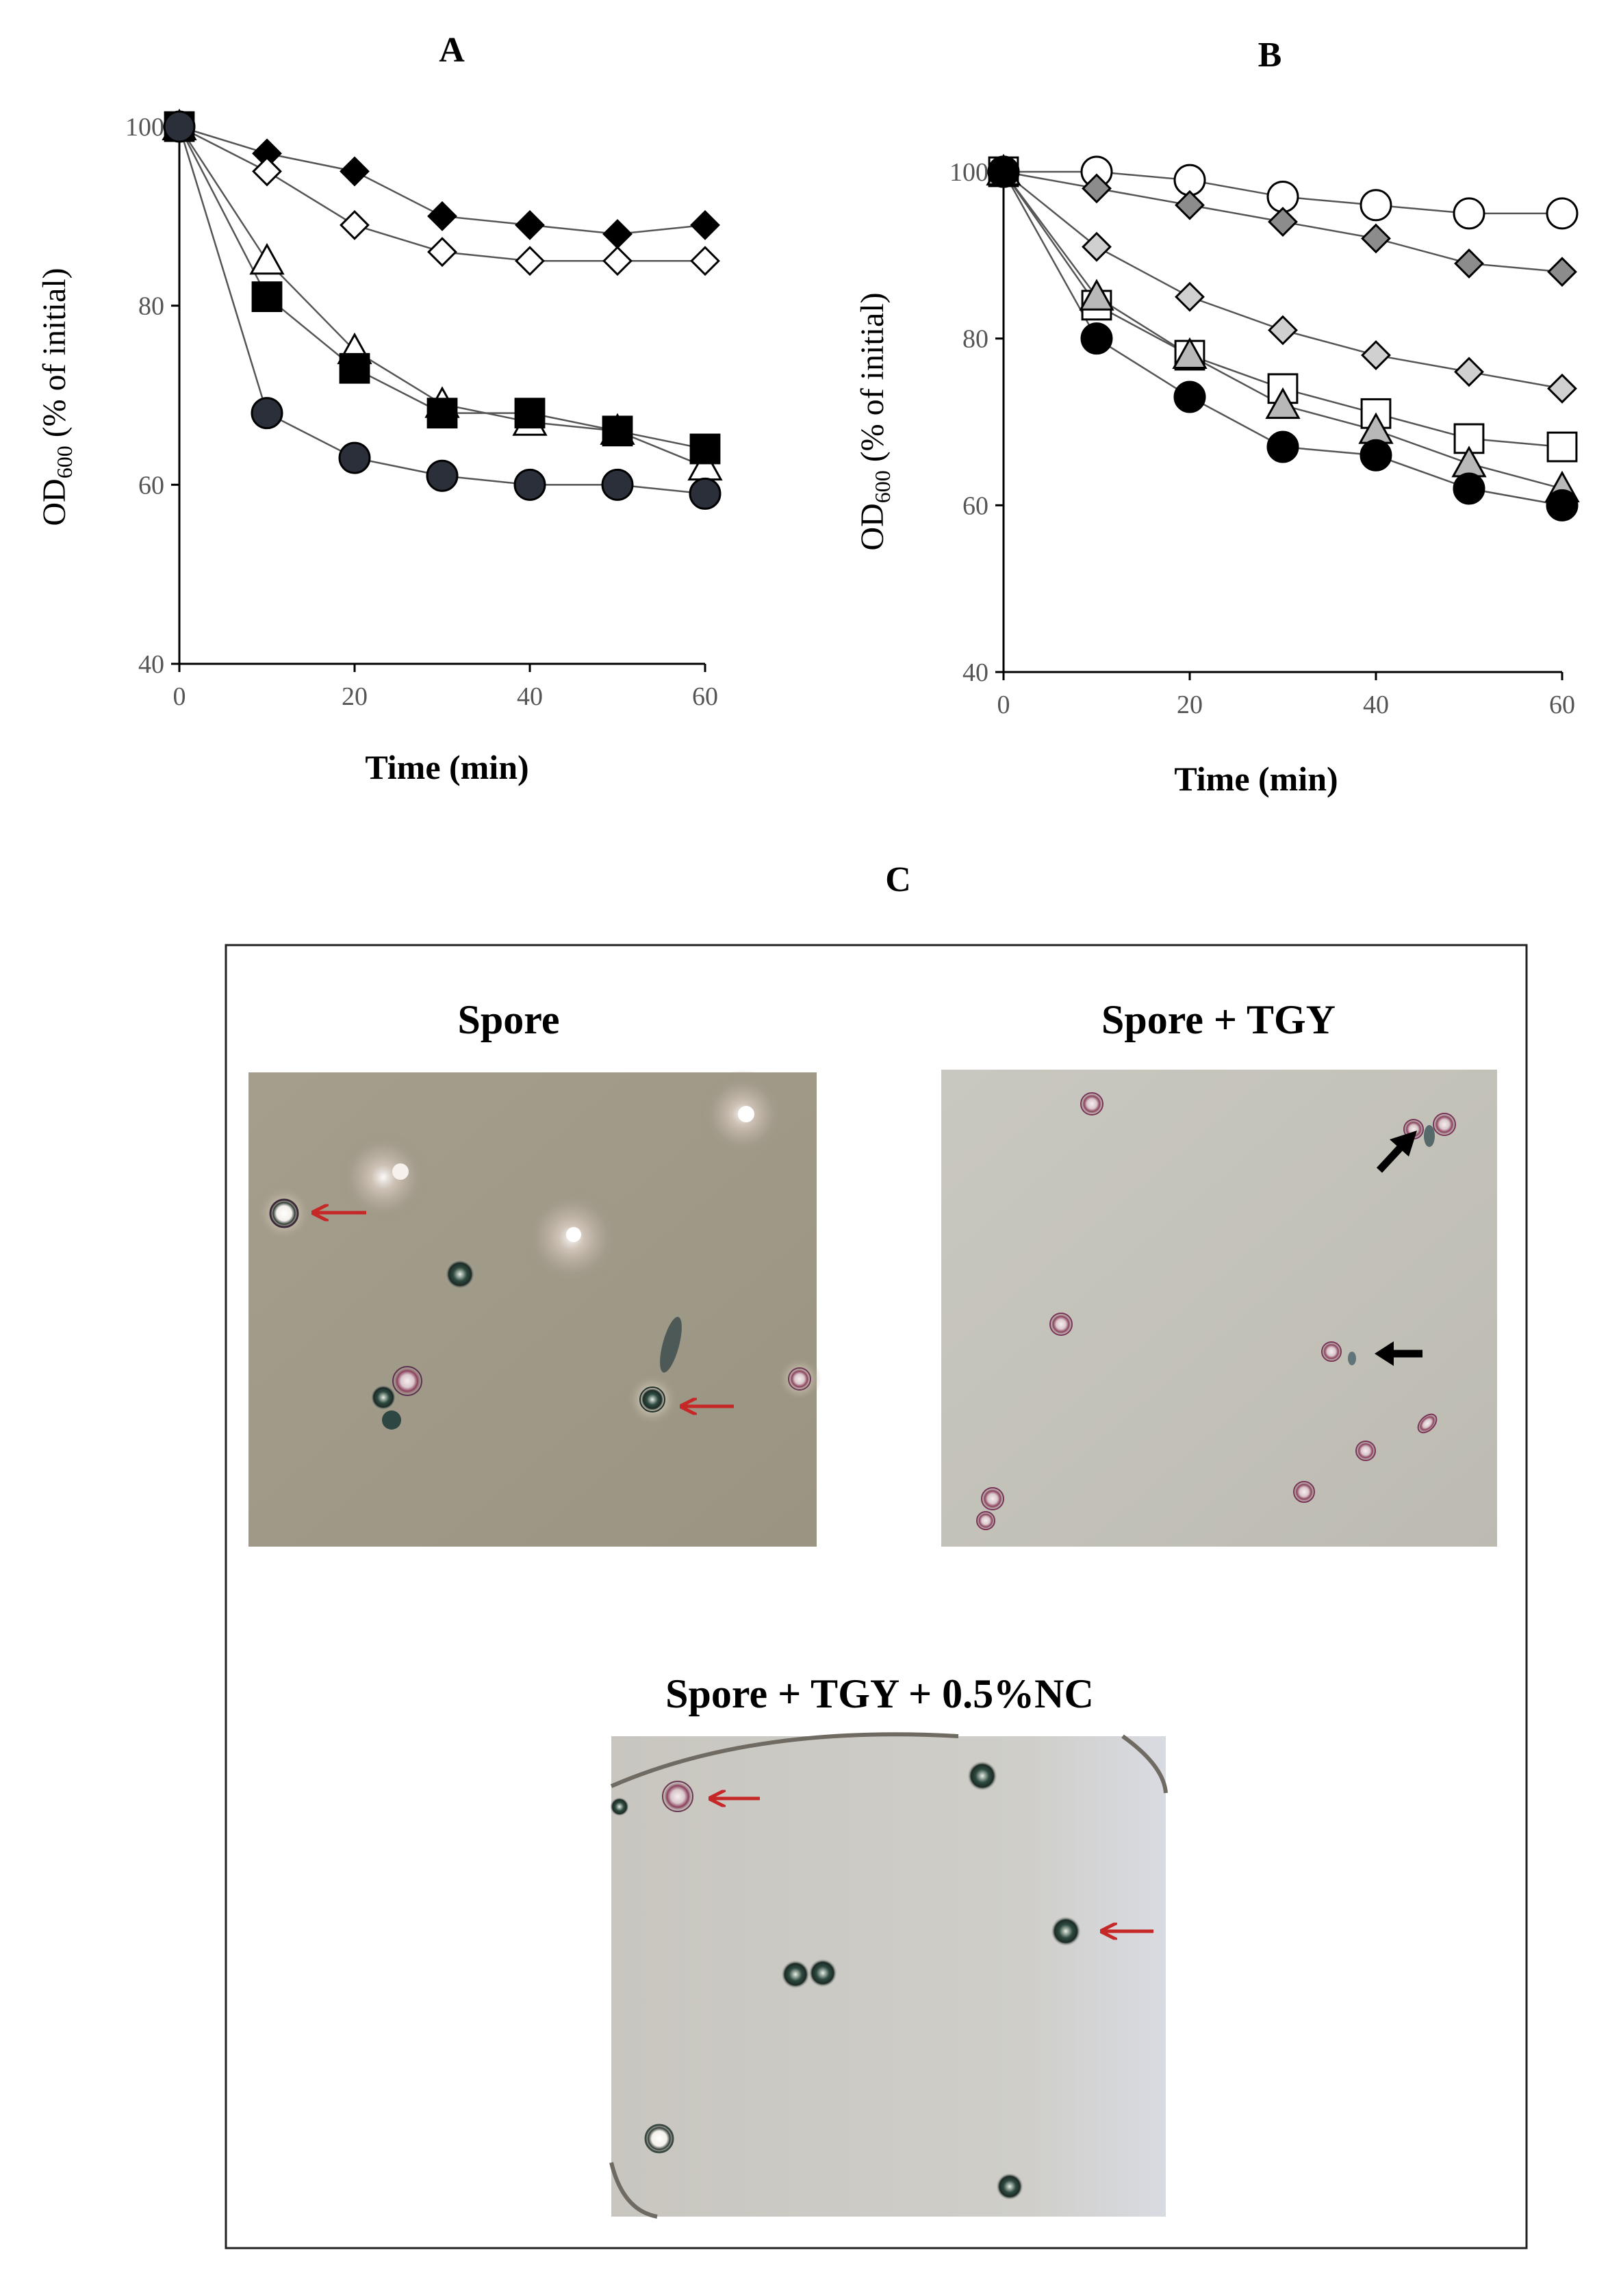 This screenshot has width=1621, height=2296. I want to click on chart-a-x-tick-label: 40, so click(530, 696).